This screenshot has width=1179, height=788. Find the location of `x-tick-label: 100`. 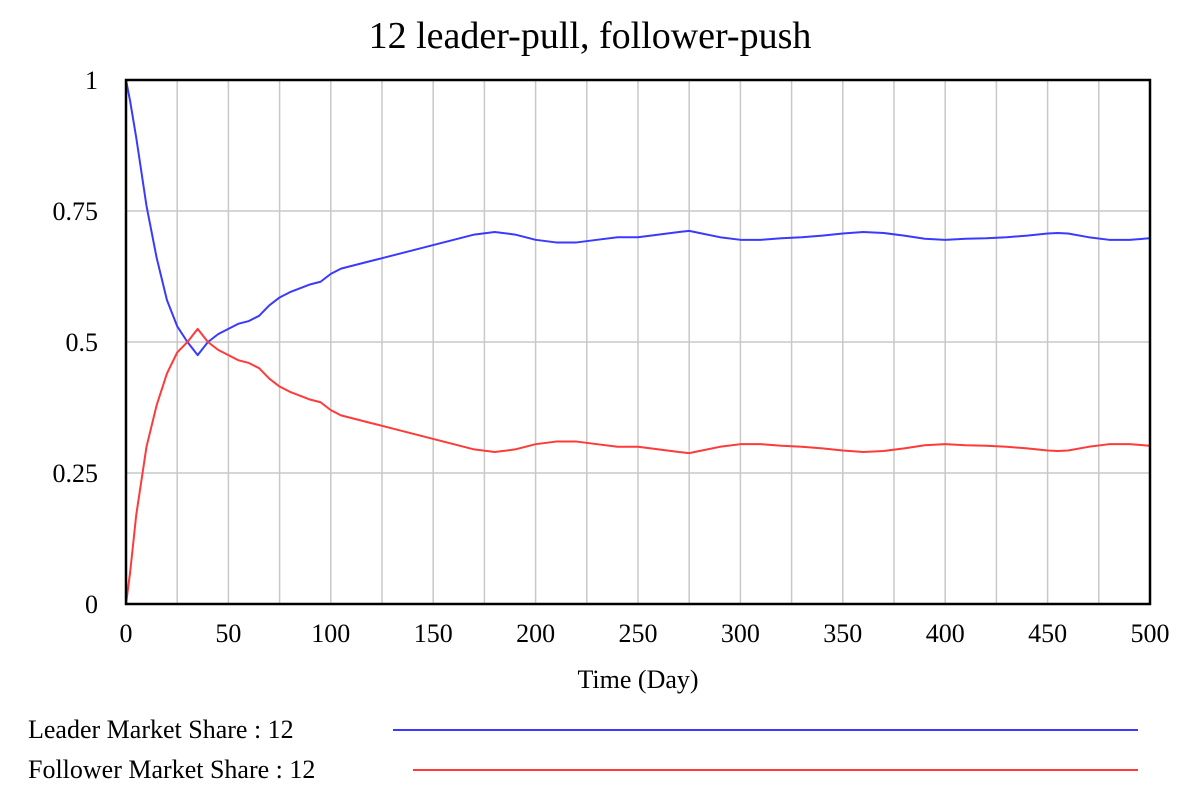

x-tick-label: 100 is located at coordinates (330, 633).